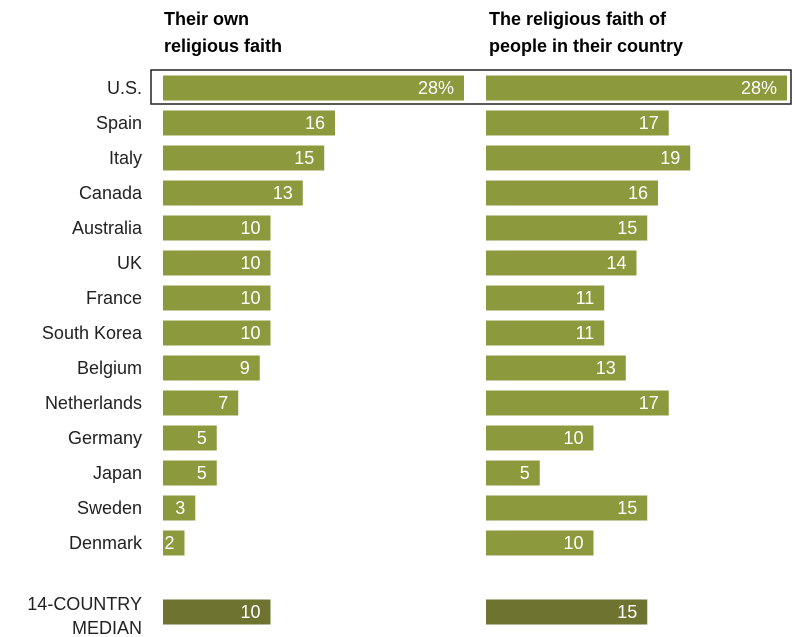 The height and width of the screenshot is (637, 795). What do you see at coordinates (250, 333) in the screenshot?
I see `left-south-korea-value-label: 10` at bounding box center [250, 333].